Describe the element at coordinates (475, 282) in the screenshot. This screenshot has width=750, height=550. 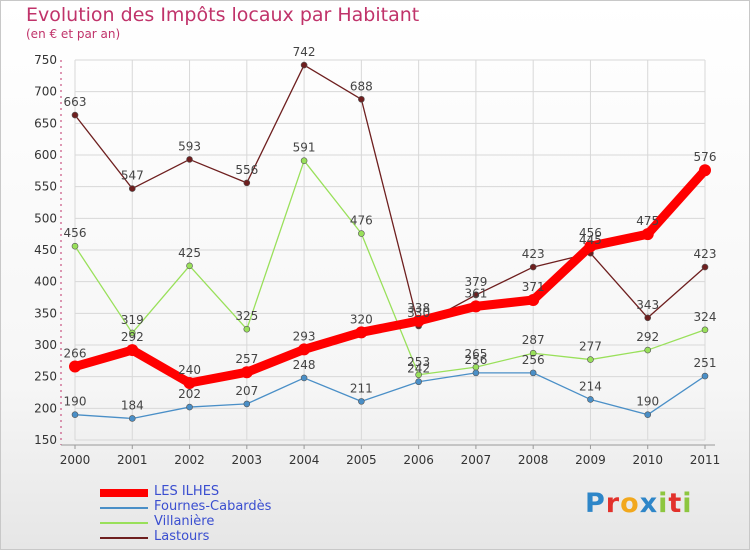
I see `data-label: 379` at that location.